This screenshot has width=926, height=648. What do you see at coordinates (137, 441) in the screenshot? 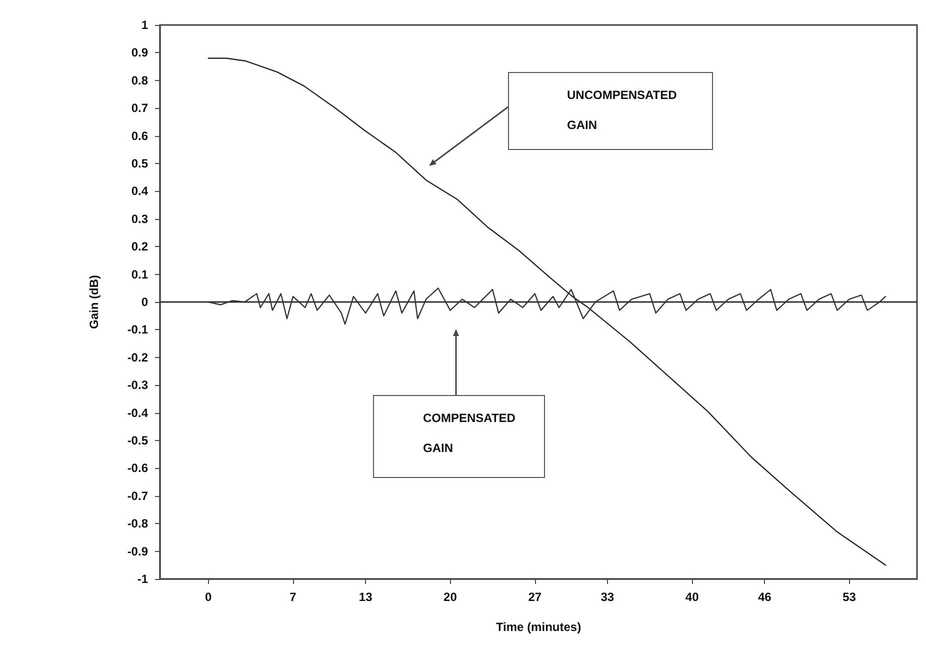
I see `y-tick-label: -0.5` at bounding box center [137, 441].